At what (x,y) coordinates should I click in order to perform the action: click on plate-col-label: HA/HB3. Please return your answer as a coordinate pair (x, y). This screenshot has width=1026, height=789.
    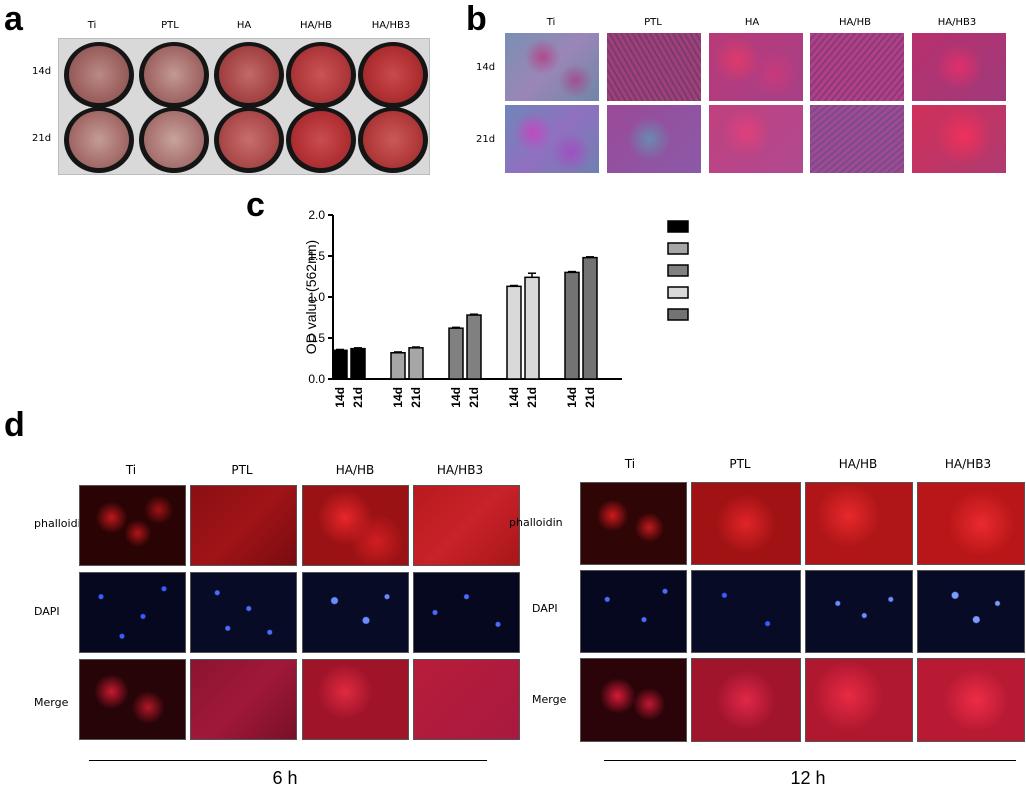
    Looking at the image, I should click on (391, 25).